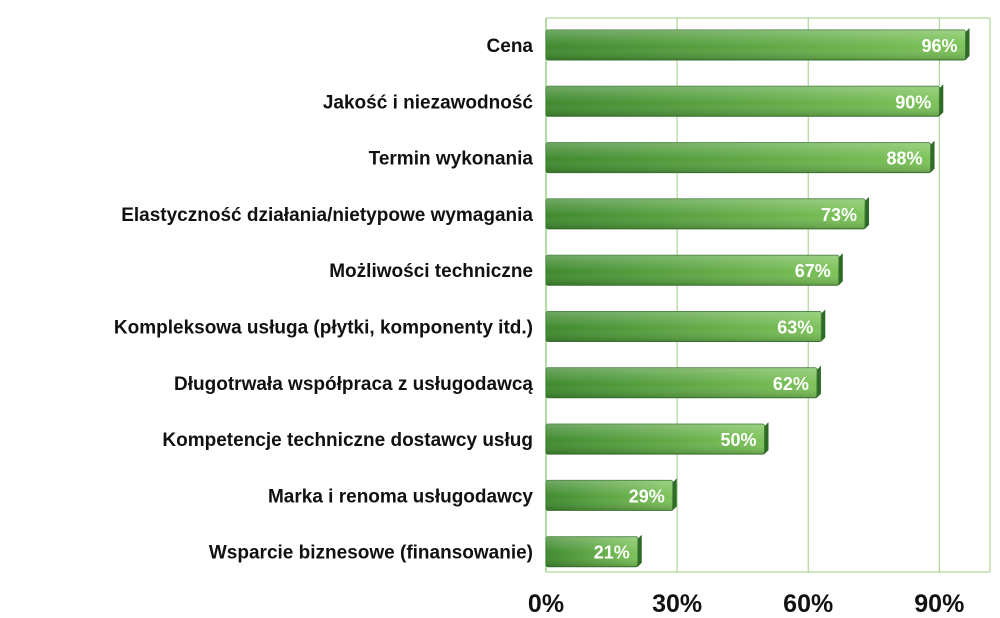 This screenshot has height=618, width=1000. Describe the element at coordinates (677, 604) in the screenshot. I see `x-tick-label: 30%` at that location.